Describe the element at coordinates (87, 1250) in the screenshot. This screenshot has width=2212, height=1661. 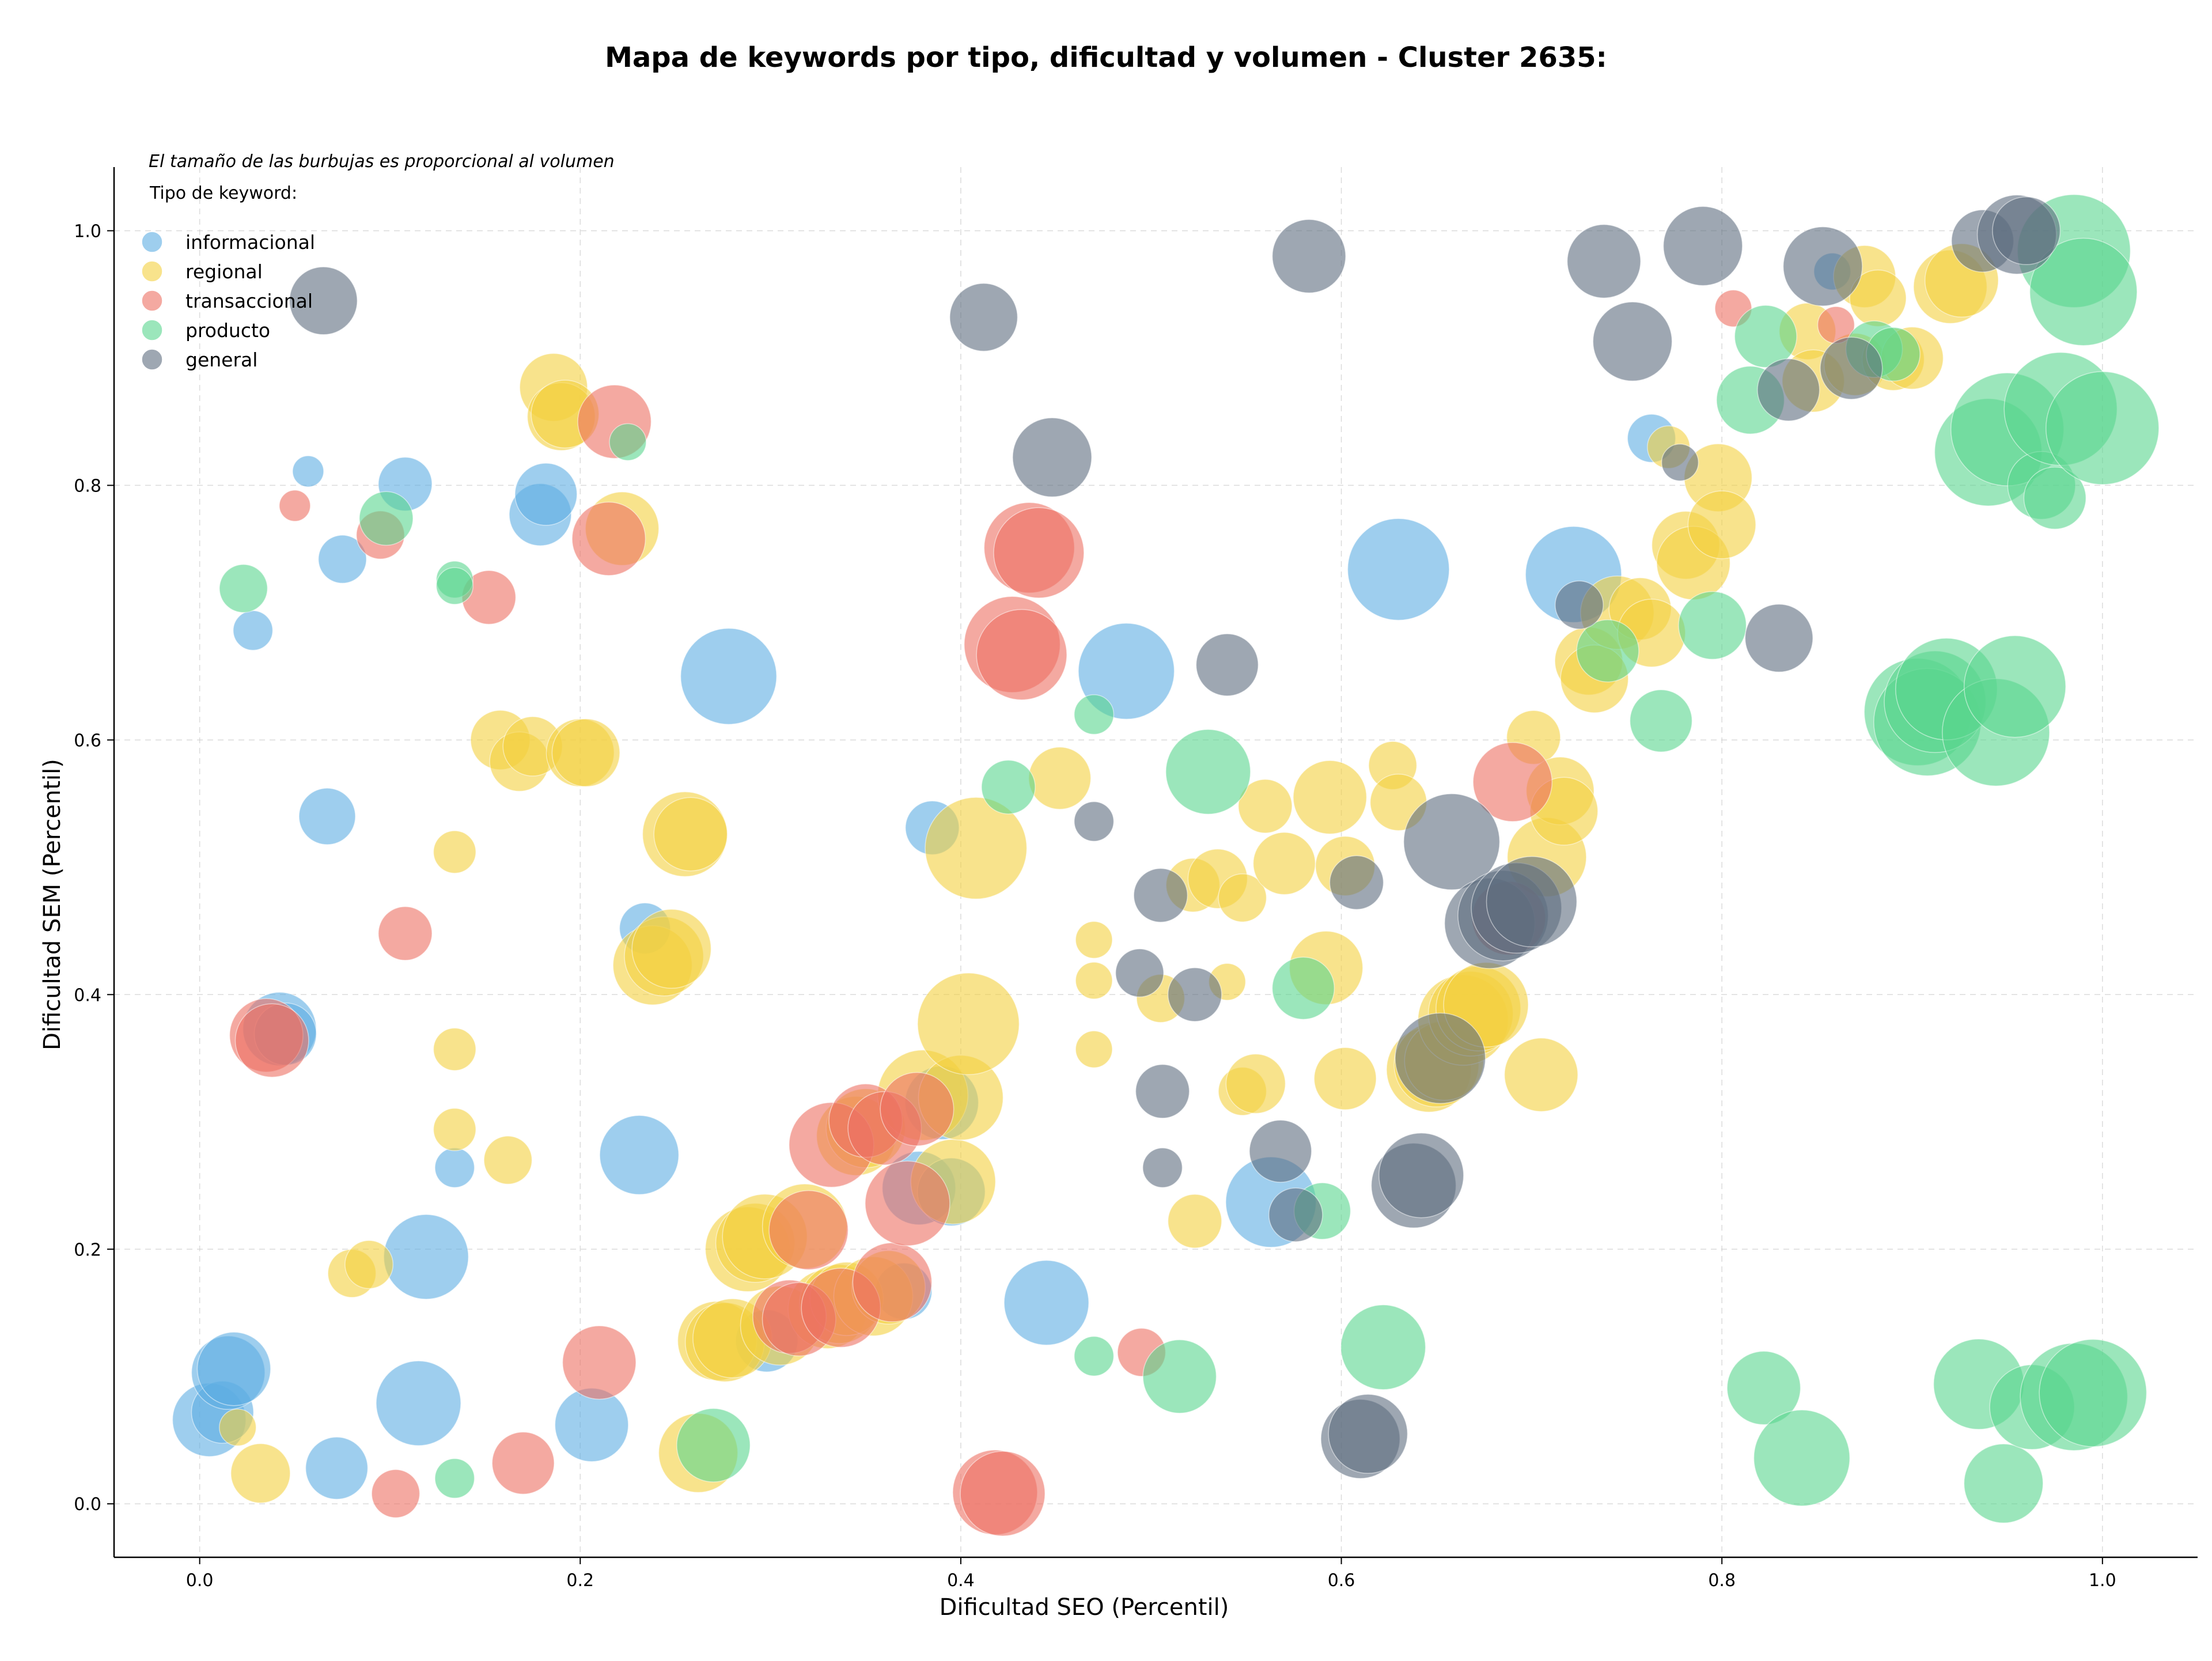
I see `y-tick-label-1: 0.2` at that location.